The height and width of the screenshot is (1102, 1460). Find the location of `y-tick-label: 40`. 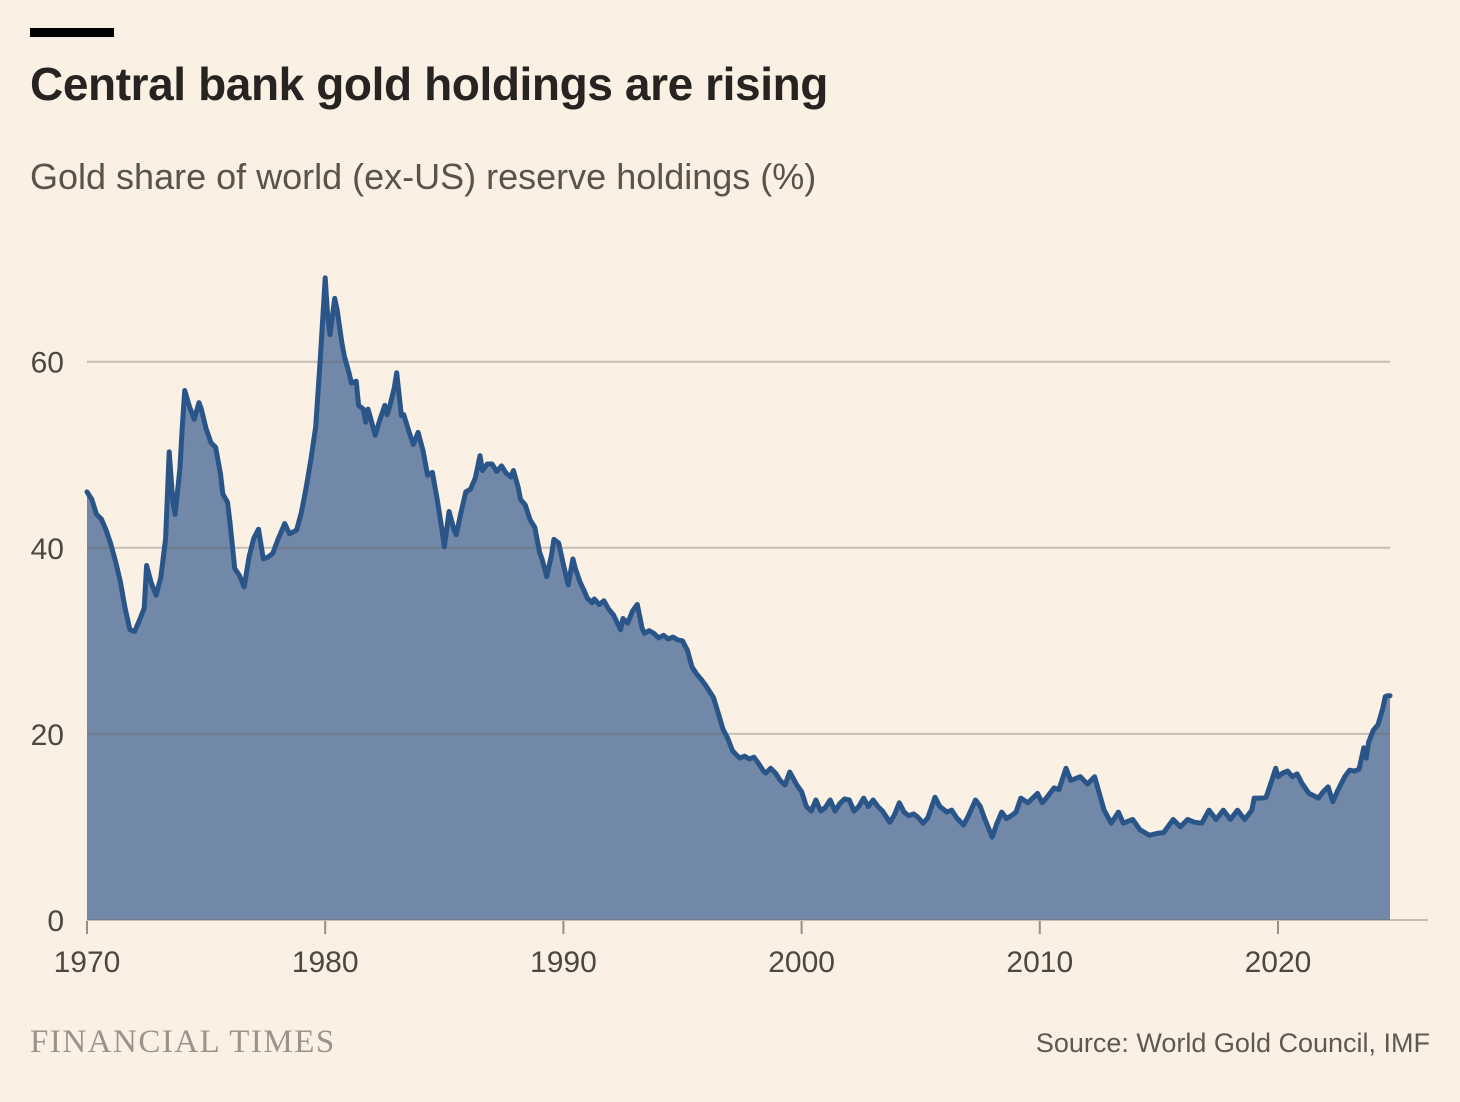

y-tick-label: 40 is located at coordinates (47, 549).